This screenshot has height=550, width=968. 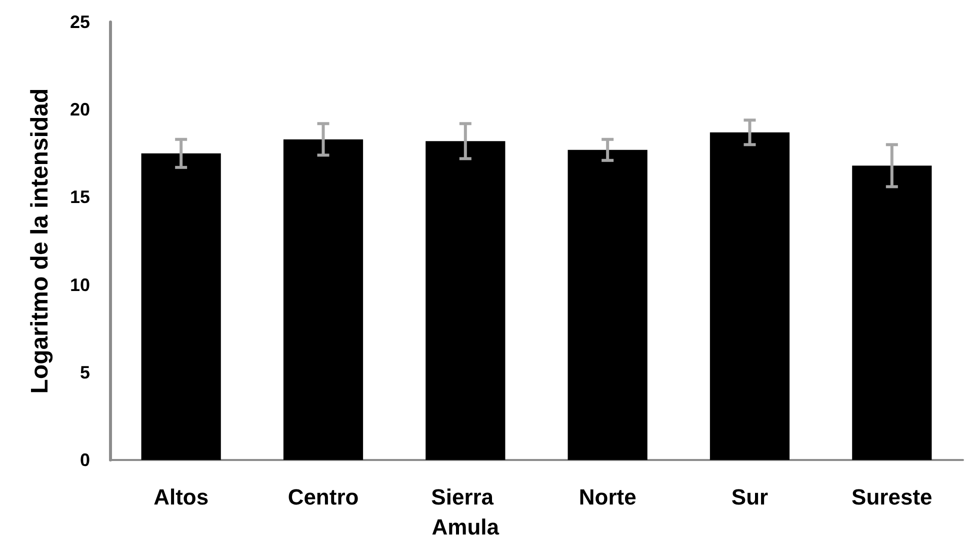 I want to click on x-tick-label: Norte, so click(x=607, y=497).